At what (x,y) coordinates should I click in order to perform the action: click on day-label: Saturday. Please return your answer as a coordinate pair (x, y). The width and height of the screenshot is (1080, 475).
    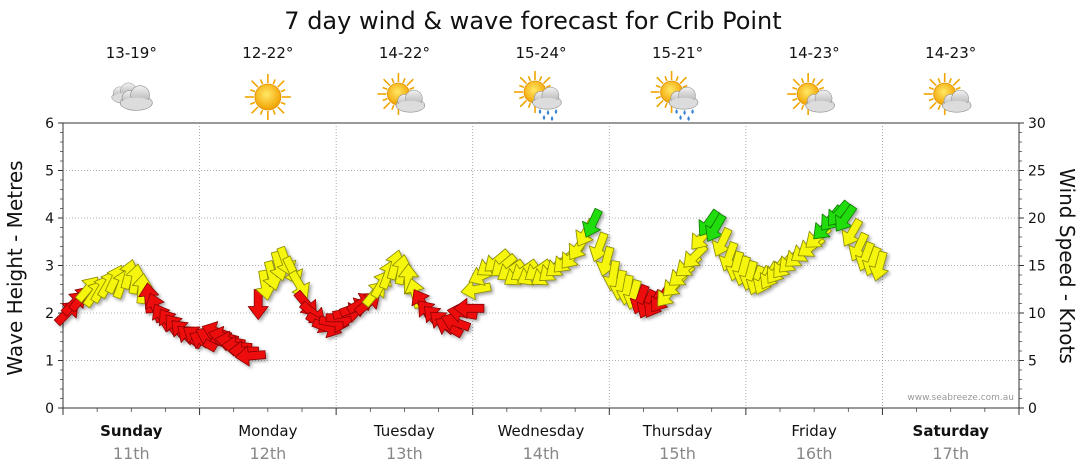
    Looking at the image, I should click on (951, 431).